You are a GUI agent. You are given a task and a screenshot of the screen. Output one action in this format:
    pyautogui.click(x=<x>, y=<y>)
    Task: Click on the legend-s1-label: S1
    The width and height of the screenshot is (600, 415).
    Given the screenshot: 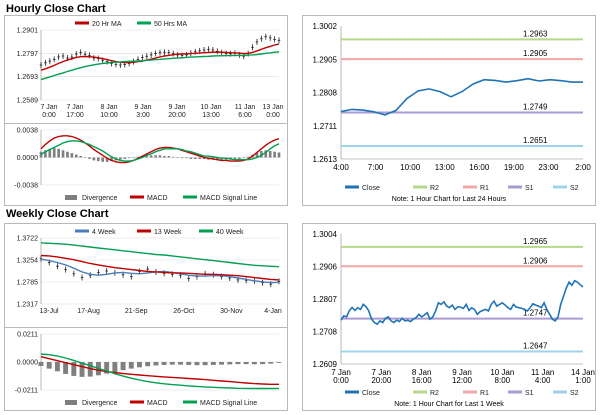 What is the action you would take?
    pyautogui.click(x=529, y=393)
    